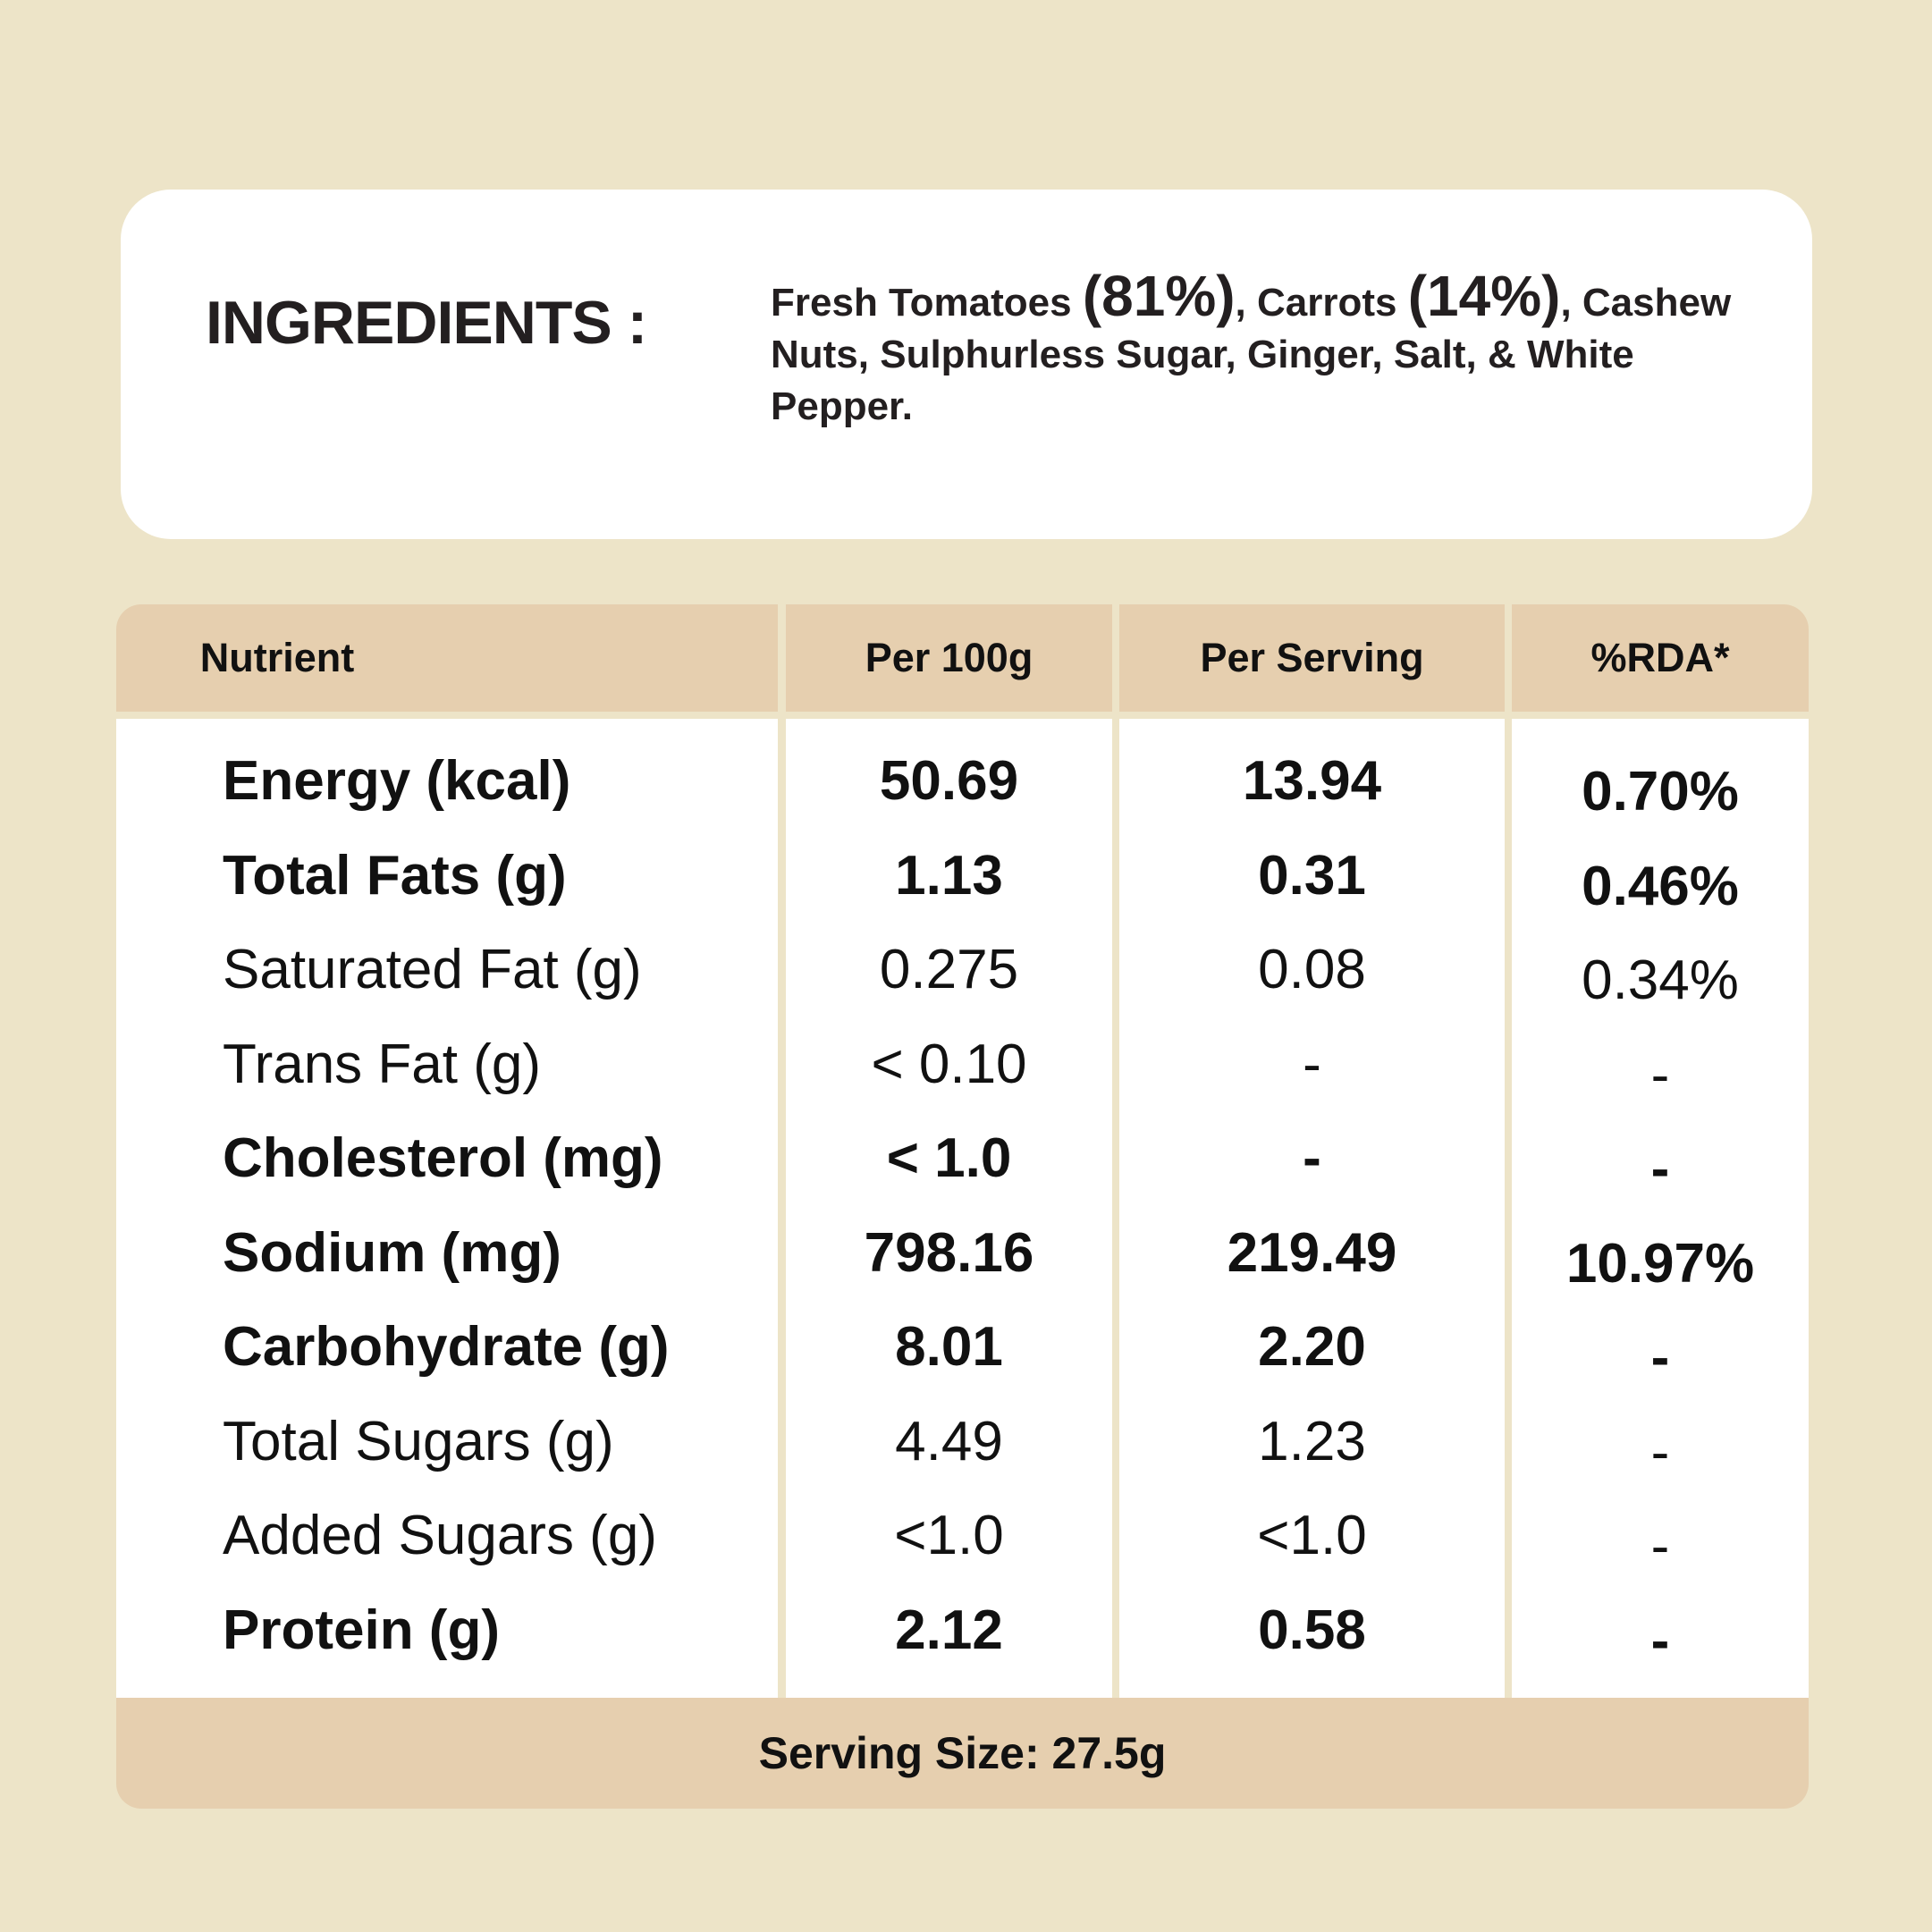 This screenshot has height=1932, width=1932. I want to click on header-label: %RDA*, so click(1660, 657).